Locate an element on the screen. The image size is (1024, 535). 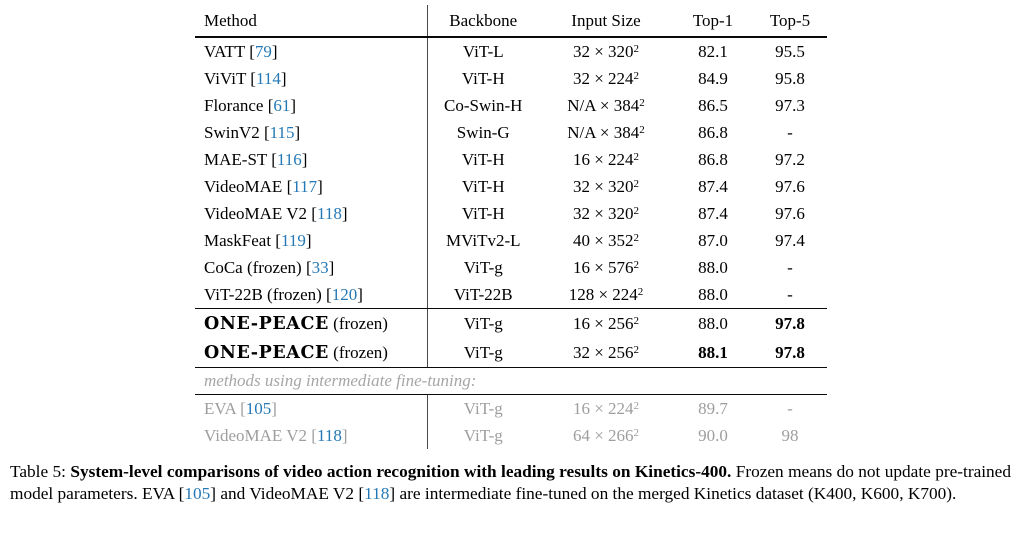
method-name: VideoMAE V2 is located at coordinates (256, 435).